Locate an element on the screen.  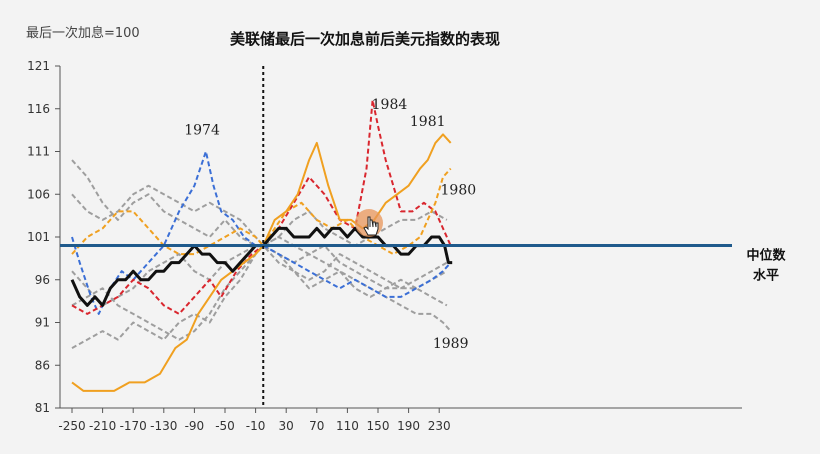
x-tick-label: -10 is located at coordinates (256, 426).